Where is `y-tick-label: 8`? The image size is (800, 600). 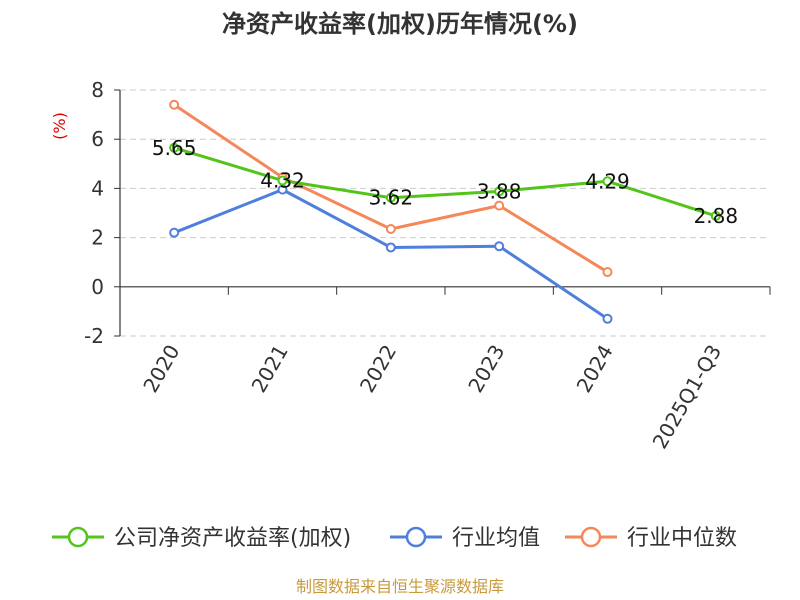 y-tick-label: 8 is located at coordinates (97, 90).